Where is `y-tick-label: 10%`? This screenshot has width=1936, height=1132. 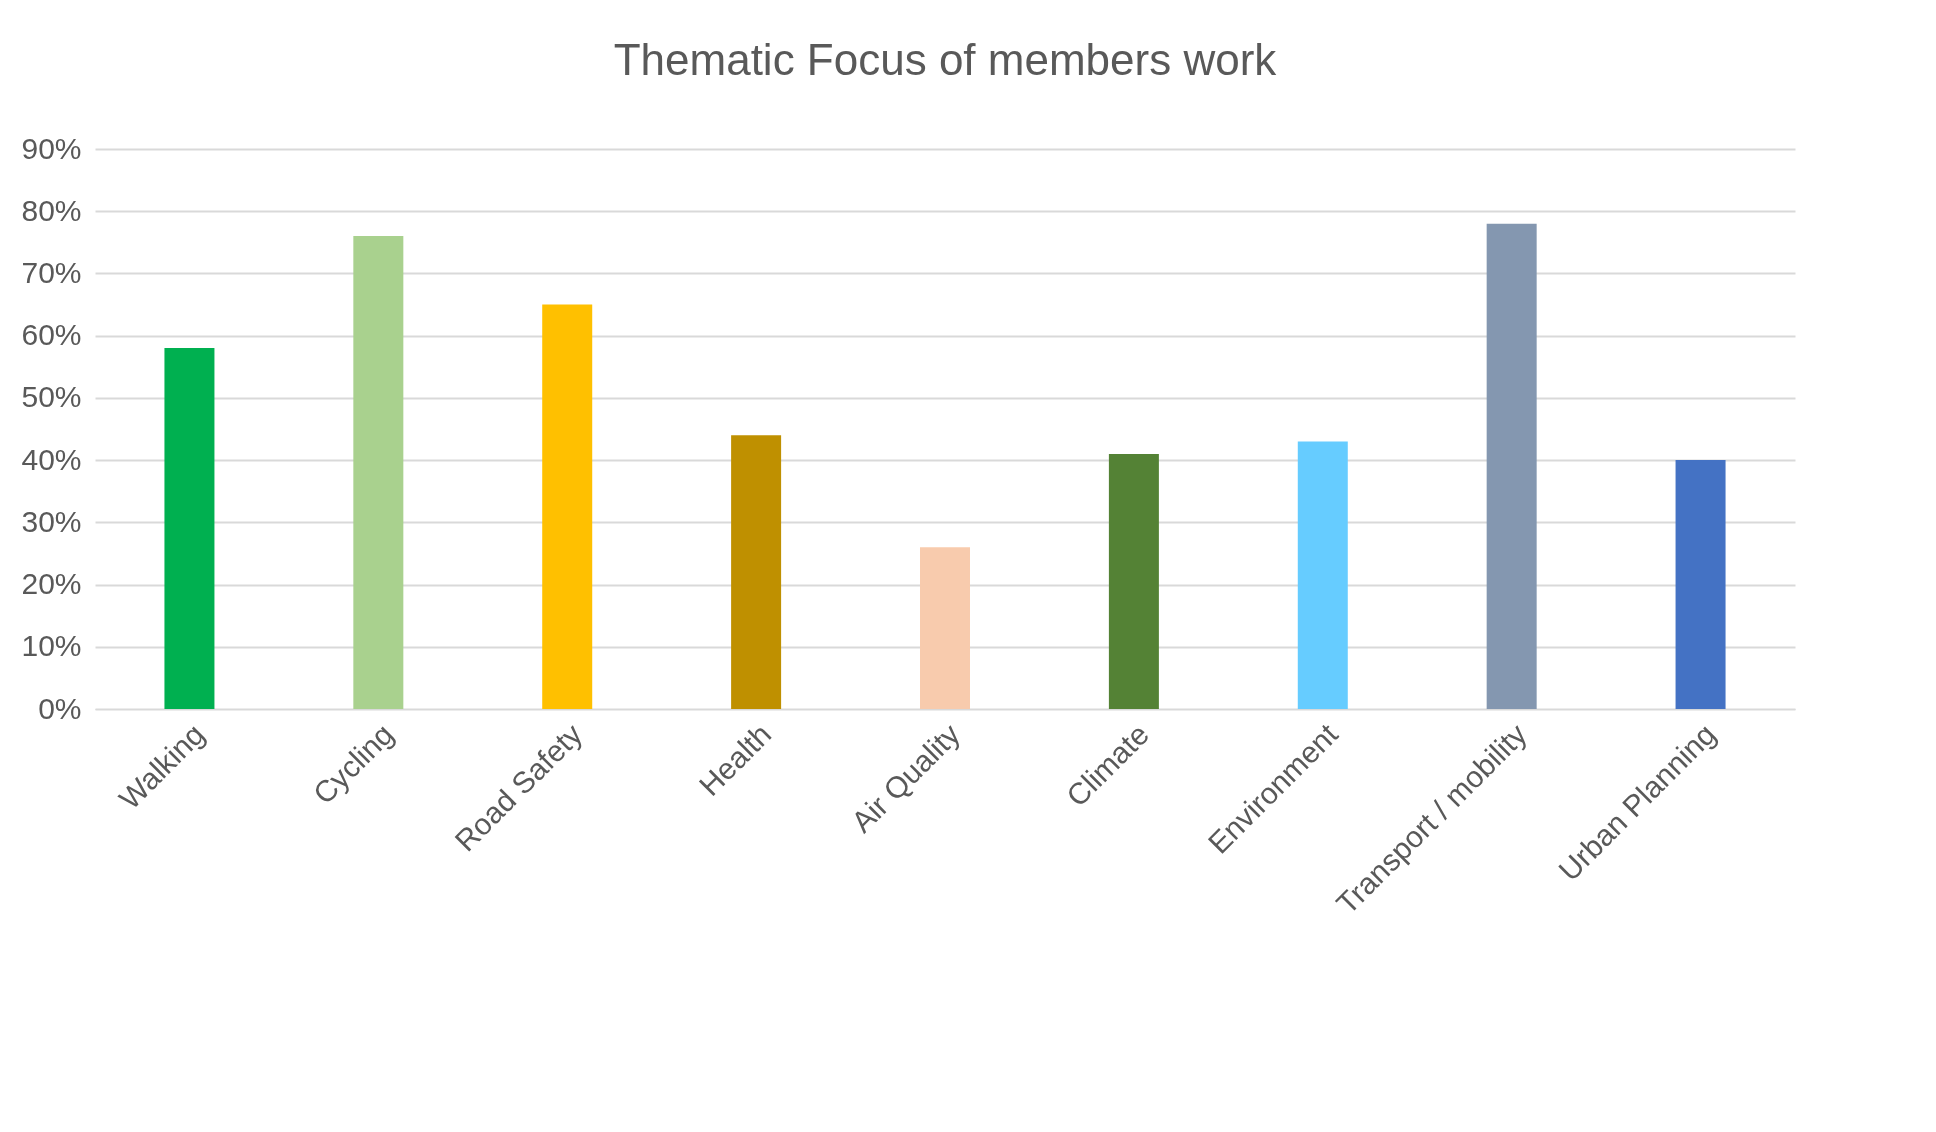
y-tick-label: 10% is located at coordinates (51, 646).